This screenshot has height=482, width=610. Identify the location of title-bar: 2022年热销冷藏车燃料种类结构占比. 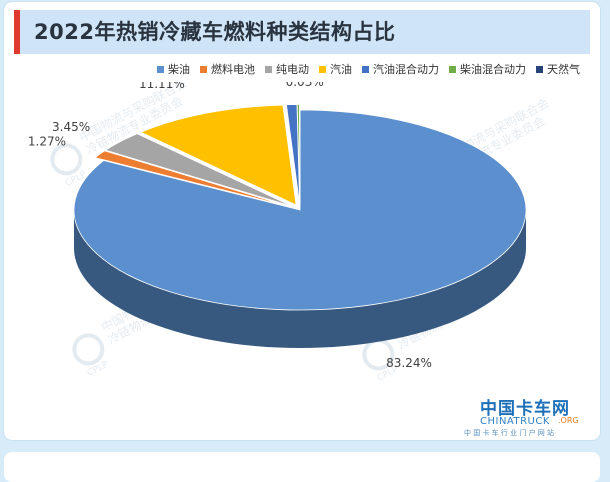
(302, 32).